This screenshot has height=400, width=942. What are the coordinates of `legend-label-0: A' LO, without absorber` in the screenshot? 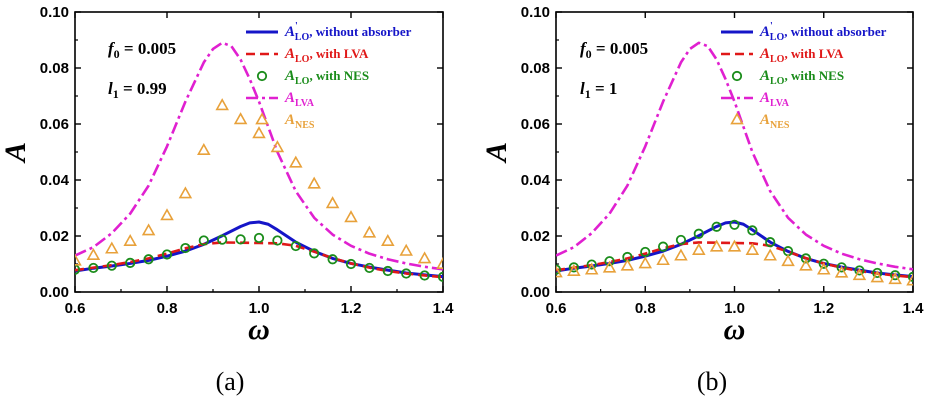 It's located at (348, 32).